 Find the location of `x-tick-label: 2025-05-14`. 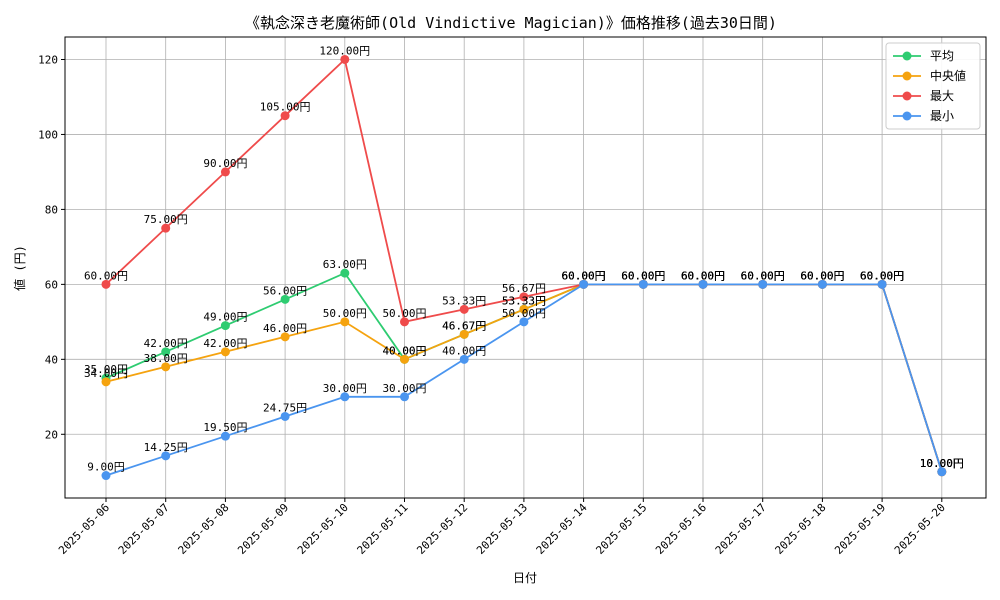

x-tick-label: 2025-05-14 is located at coordinates (562, 529).